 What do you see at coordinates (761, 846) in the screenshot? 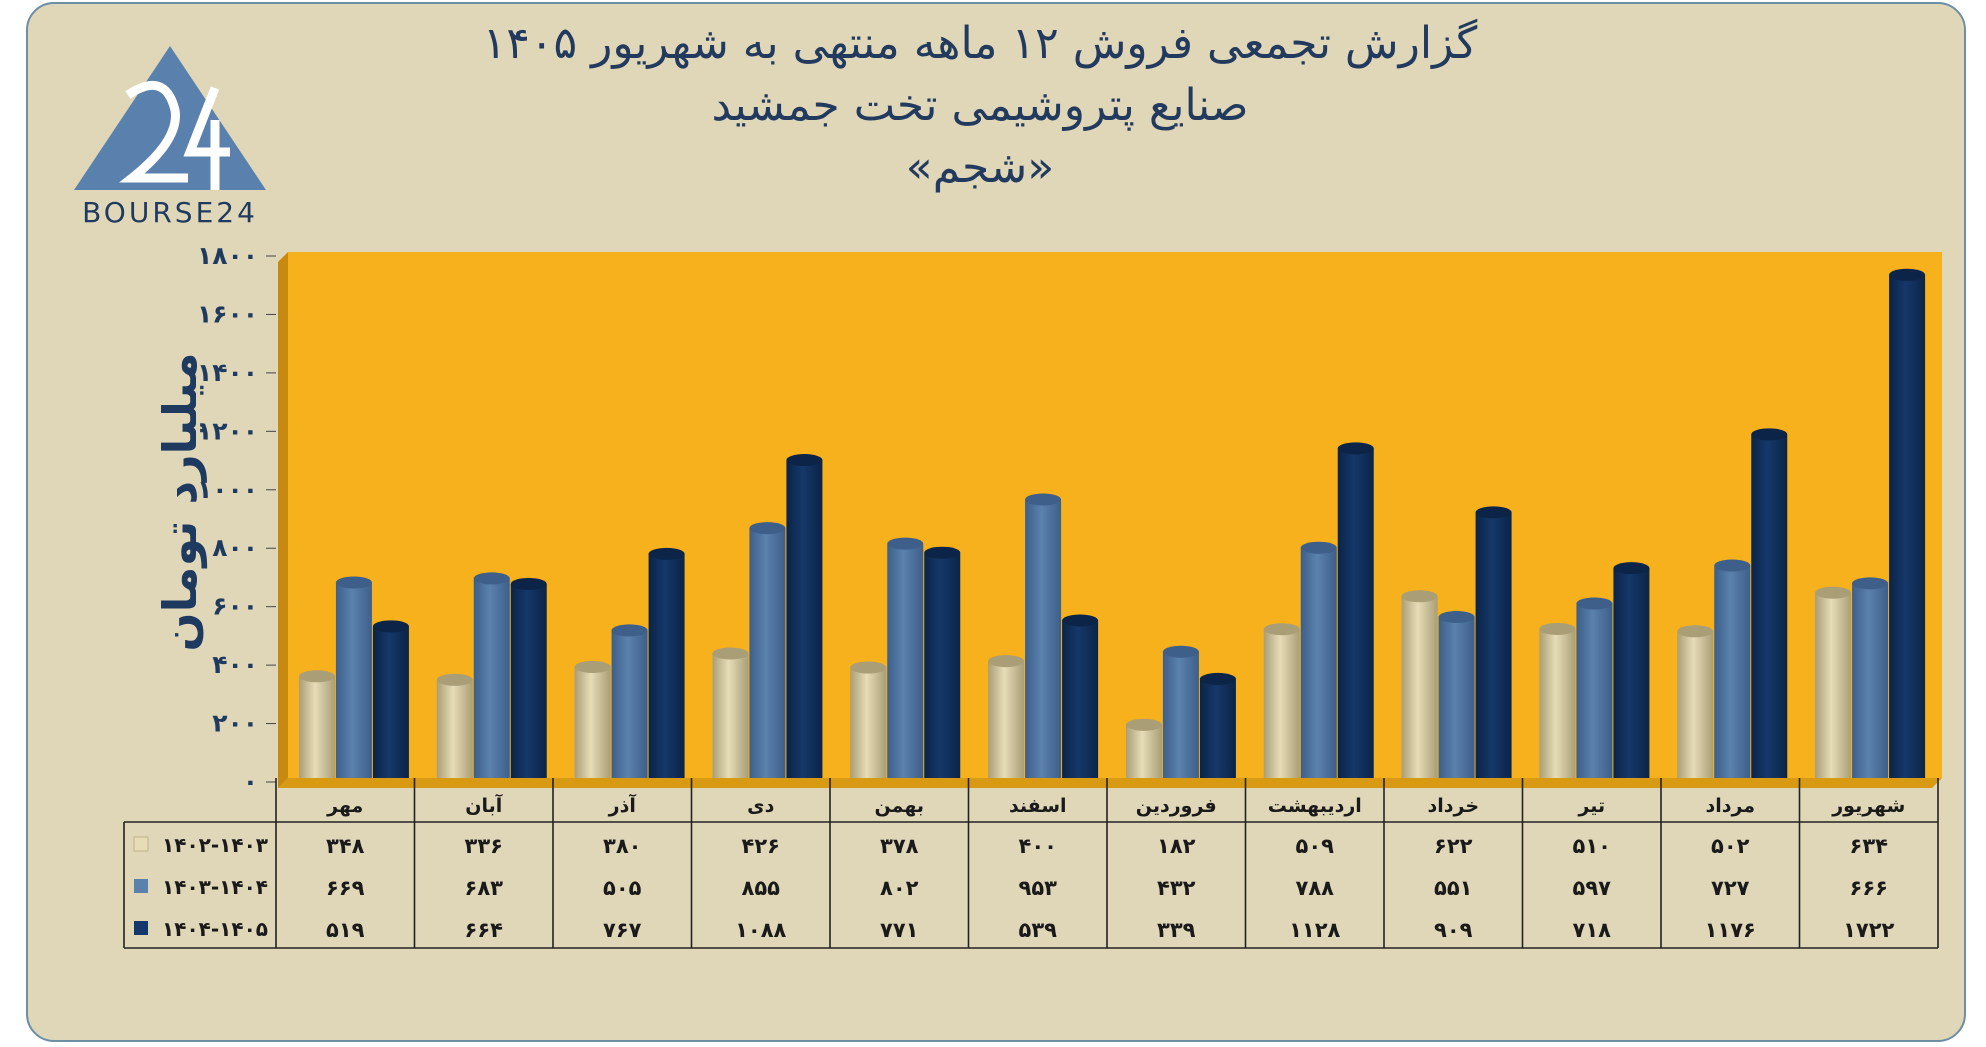
I see `data-label-1-3: ۴۲۶` at bounding box center [761, 846].